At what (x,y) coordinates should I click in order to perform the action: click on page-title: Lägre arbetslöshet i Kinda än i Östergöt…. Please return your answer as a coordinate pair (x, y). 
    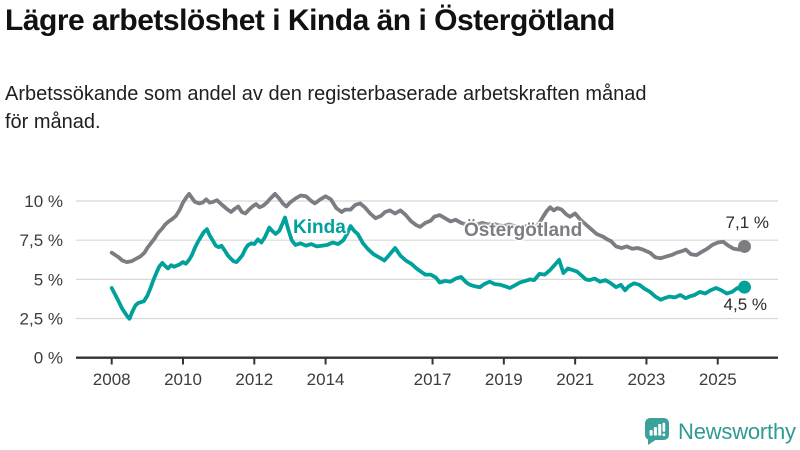
    Looking at the image, I should click on (310, 20).